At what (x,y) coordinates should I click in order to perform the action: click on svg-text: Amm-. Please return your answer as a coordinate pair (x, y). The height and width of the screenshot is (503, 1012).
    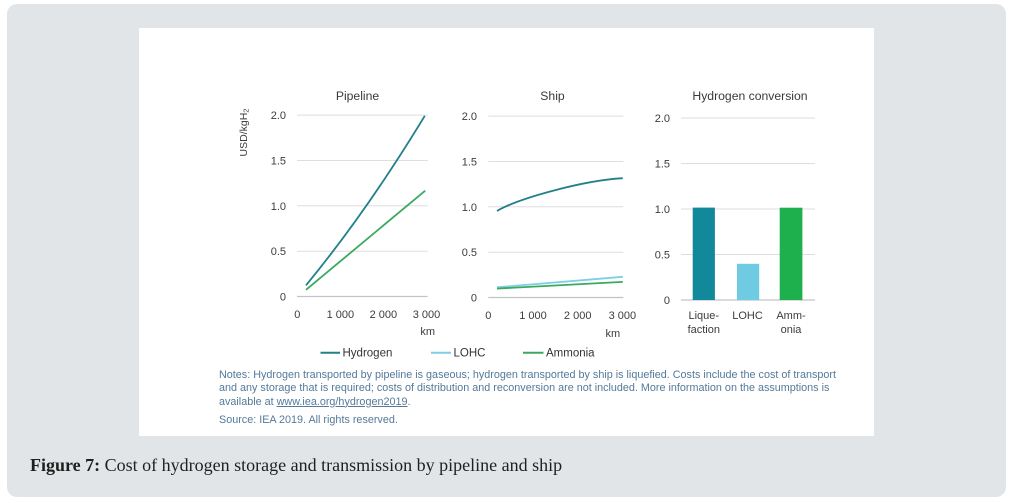
    Looking at the image, I should click on (791, 316).